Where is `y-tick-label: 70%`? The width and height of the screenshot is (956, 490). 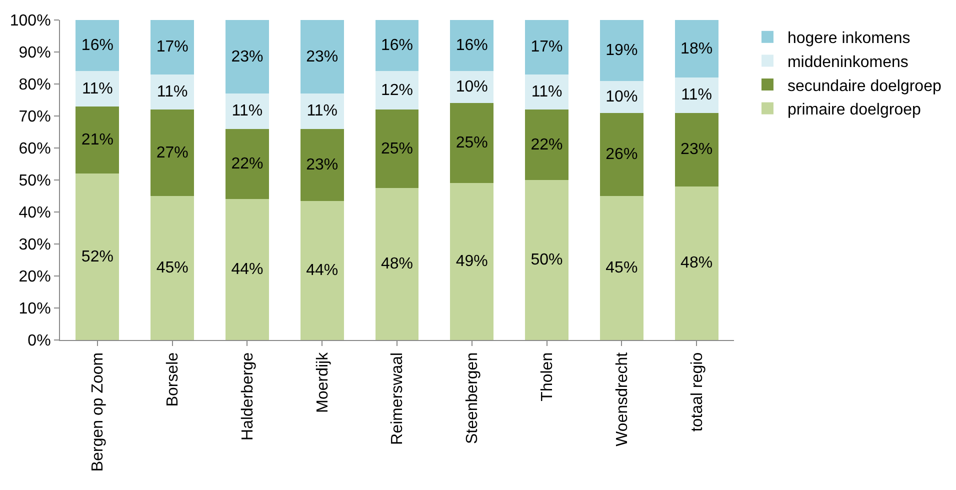
y-tick-label: 70% is located at coordinates (34, 117).